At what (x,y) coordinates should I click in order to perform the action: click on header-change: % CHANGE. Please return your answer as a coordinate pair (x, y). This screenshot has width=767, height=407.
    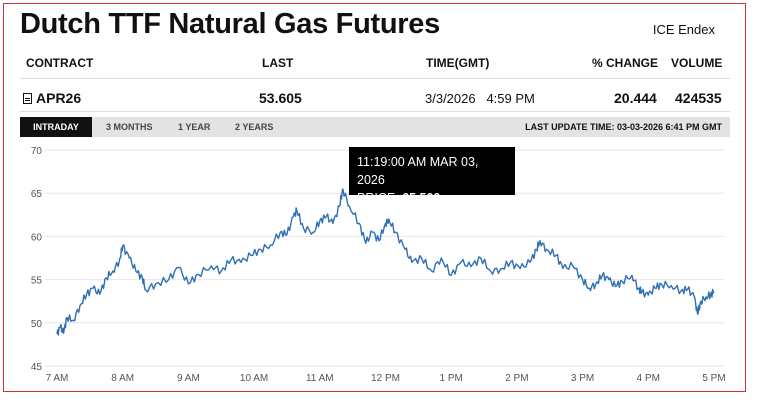
    Looking at the image, I should click on (625, 63).